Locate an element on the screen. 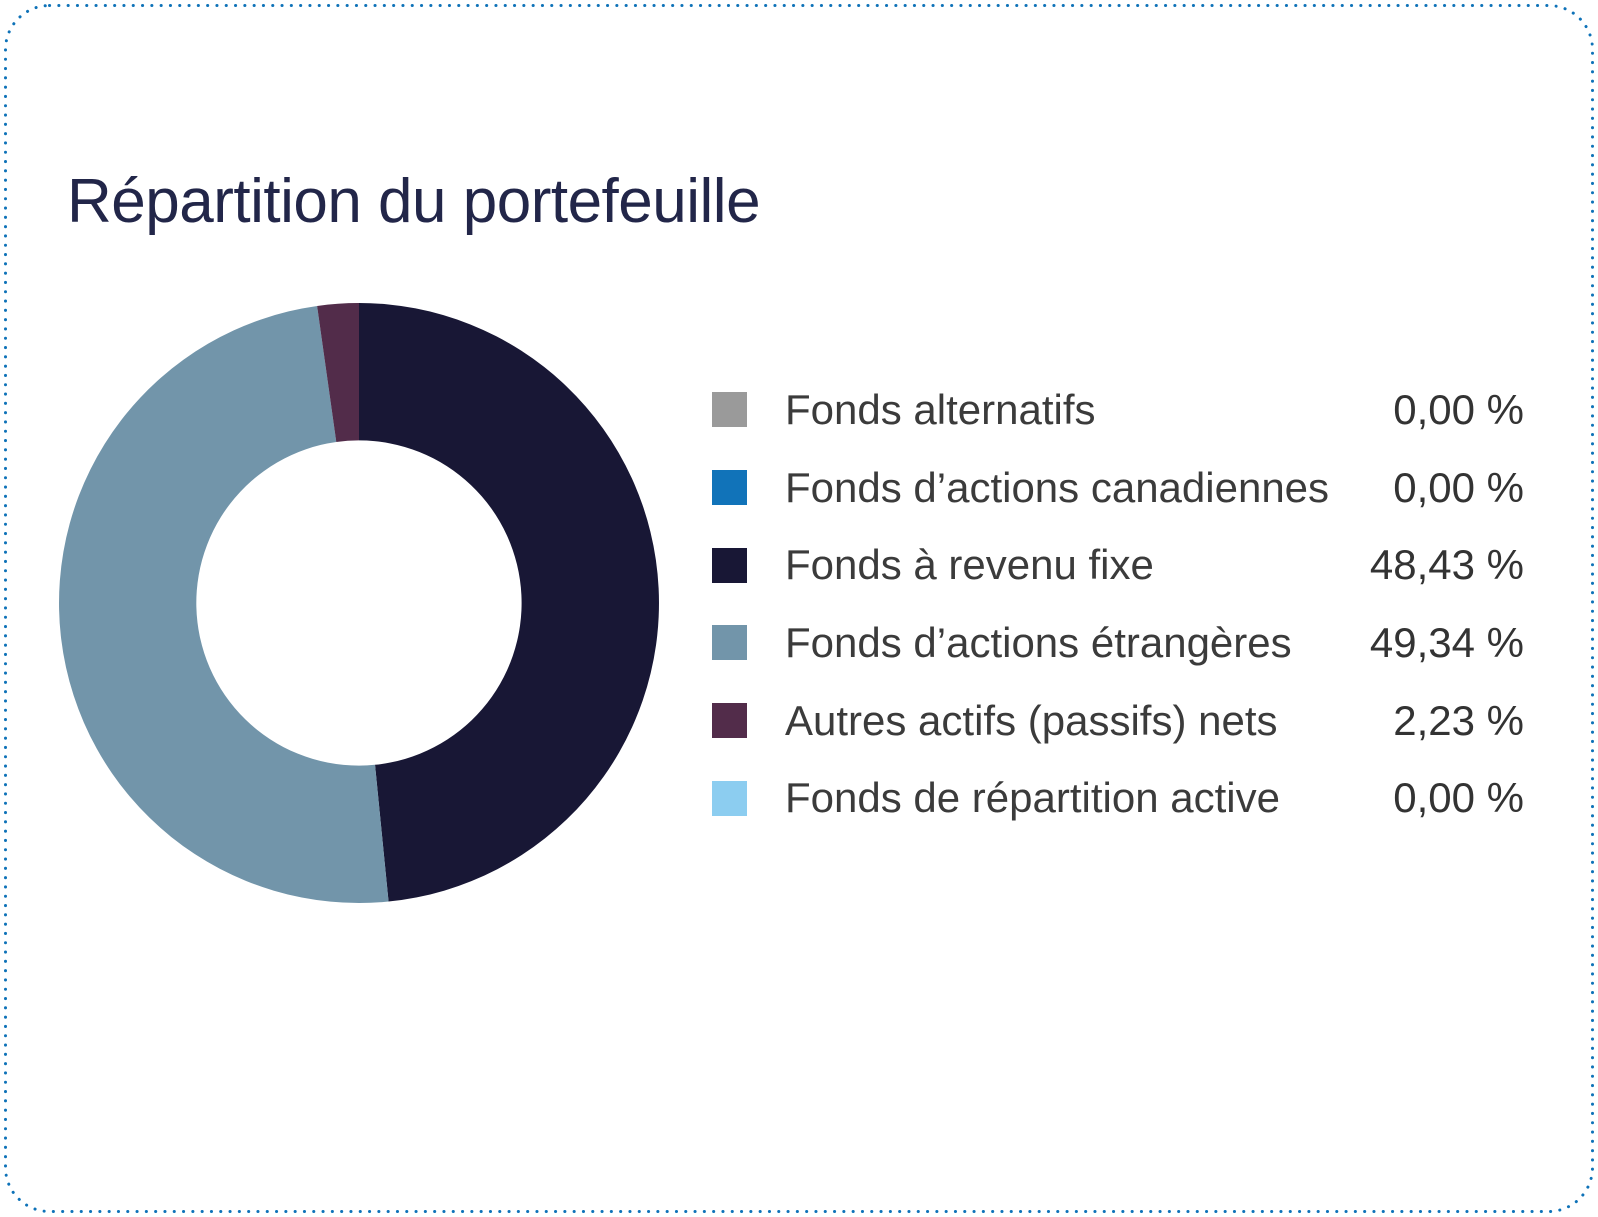 This screenshot has height=1217, width=1598. legend-label: Fonds d’actions canadiennes is located at coordinates (1057, 487).